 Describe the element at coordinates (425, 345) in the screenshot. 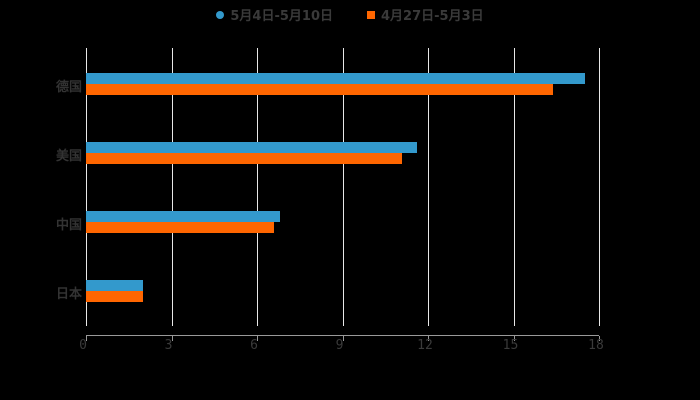

I see `x-tick-label: 12` at that location.